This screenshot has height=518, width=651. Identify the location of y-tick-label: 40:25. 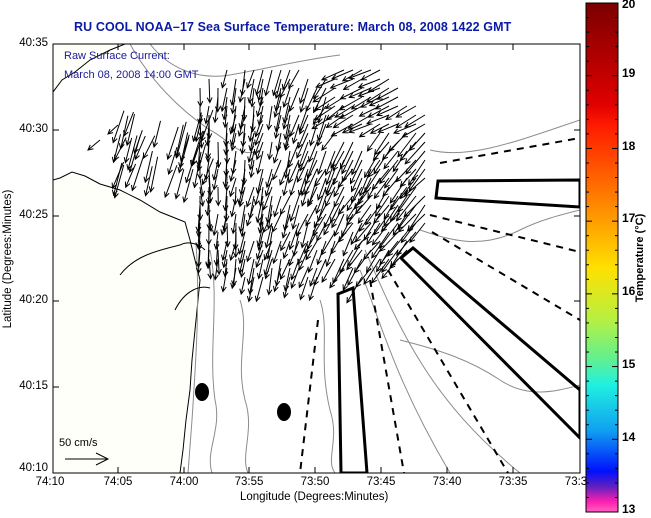
(33, 215).